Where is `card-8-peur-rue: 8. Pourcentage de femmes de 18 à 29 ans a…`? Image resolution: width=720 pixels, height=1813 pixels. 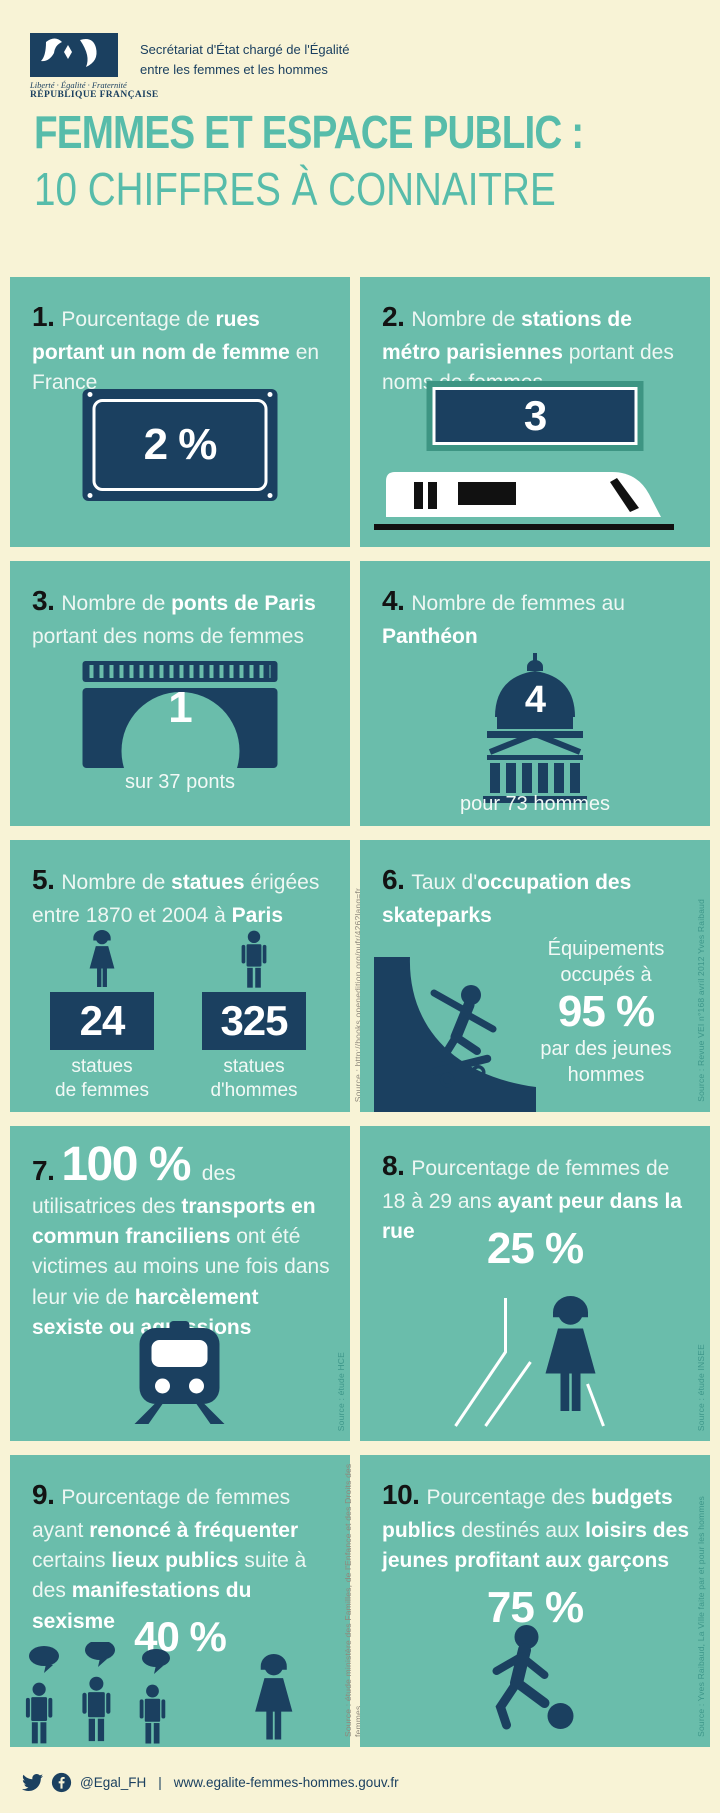
card-8-peur-rue: 8. Pourcentage de femmes de 18 à 29 ans a… is located at coordinates (535, 1283).